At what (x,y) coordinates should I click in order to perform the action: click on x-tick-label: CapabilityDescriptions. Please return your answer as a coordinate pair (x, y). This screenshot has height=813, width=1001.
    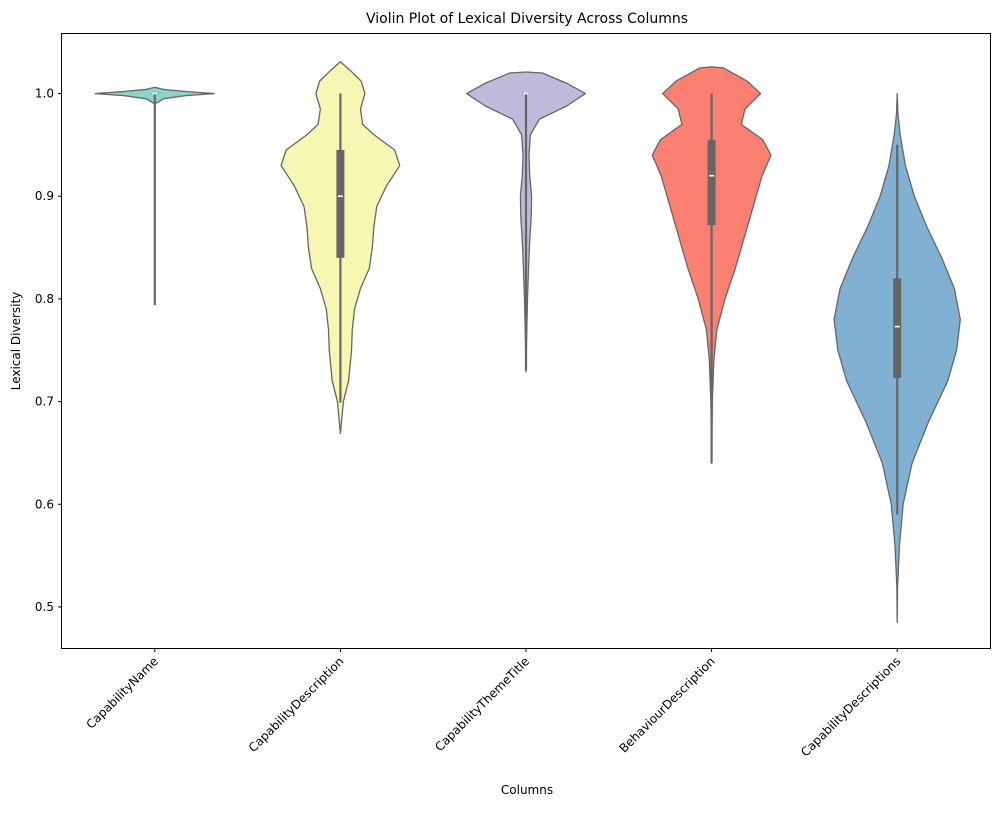
    Looking at the image, I should click on (850, 706).